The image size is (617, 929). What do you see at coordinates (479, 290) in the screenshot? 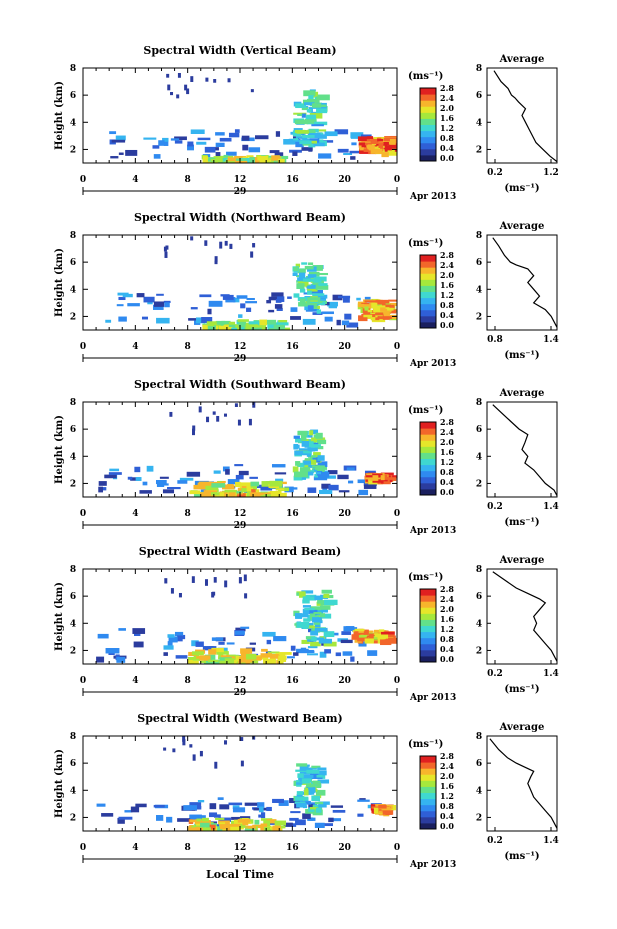
I see `average-y-tick-label: 4` at bounding box center [479, 290].